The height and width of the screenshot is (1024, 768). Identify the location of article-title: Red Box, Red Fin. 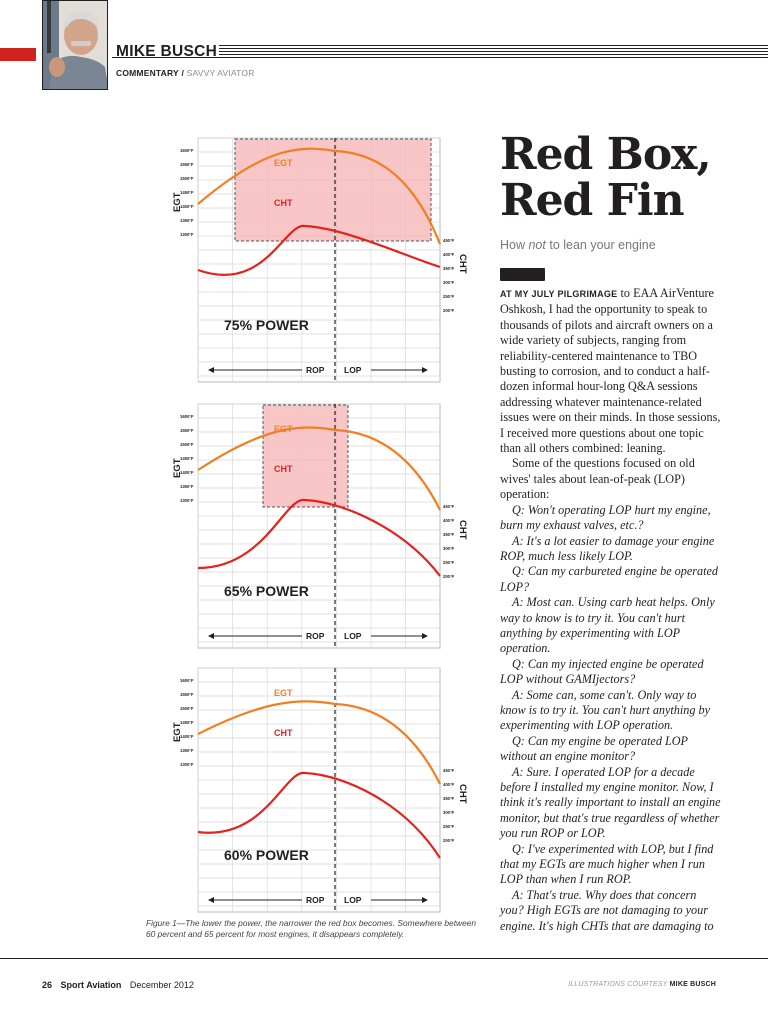
(606, 177).